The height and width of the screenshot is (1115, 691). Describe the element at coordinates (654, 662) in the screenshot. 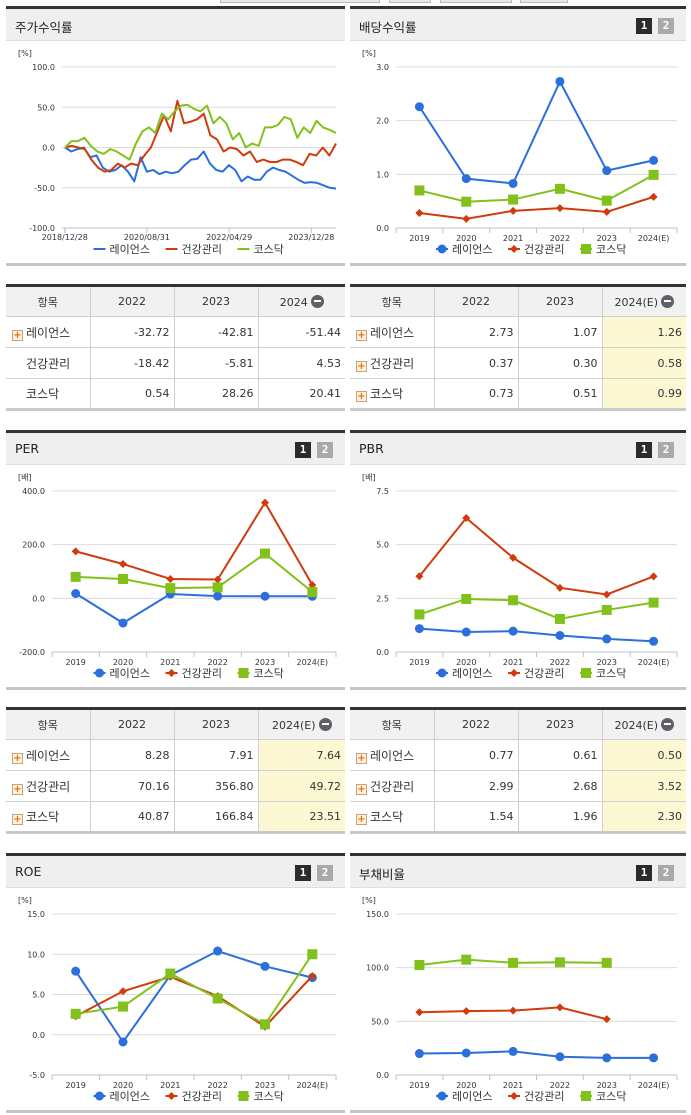

I see `x-tick-label: 2024(E)` at that location.